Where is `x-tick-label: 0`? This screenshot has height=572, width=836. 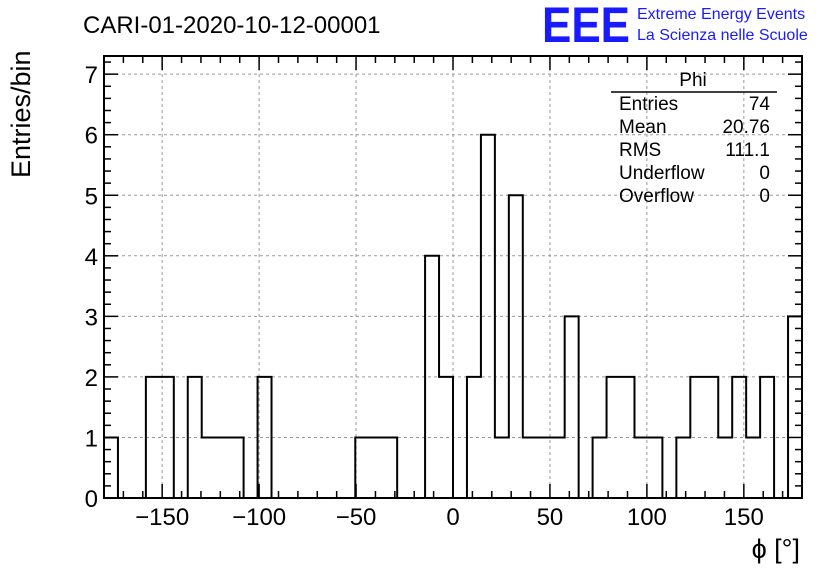 x-tick-label: 0 is located at coordinates (452, 517).